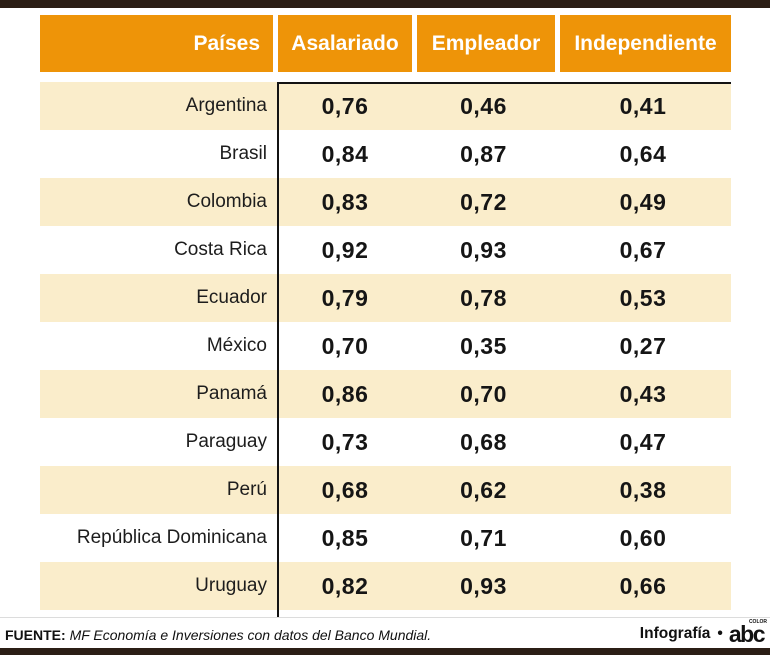 This screenshot has height=655, width=770. Describe the element at coordinates (483, 297) in the screenshot. I see `value-cell: 0,78` at that location.